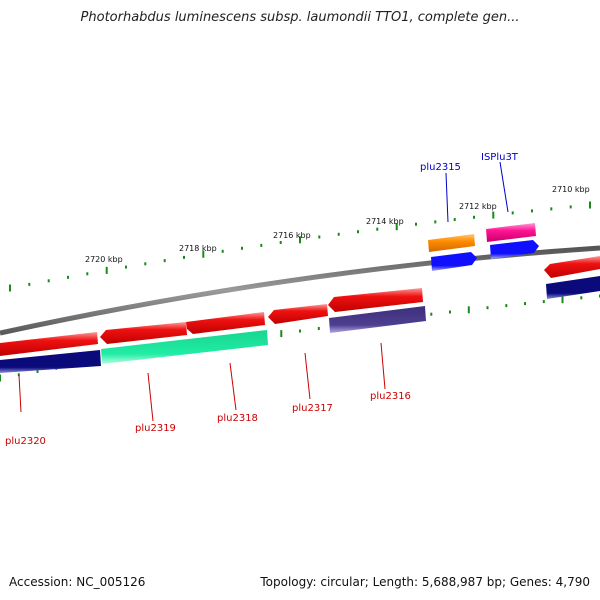  Describe the element at coordinates (198, 248) in the screenshot. I see `ruler-label: 2718 kbp` at that location.